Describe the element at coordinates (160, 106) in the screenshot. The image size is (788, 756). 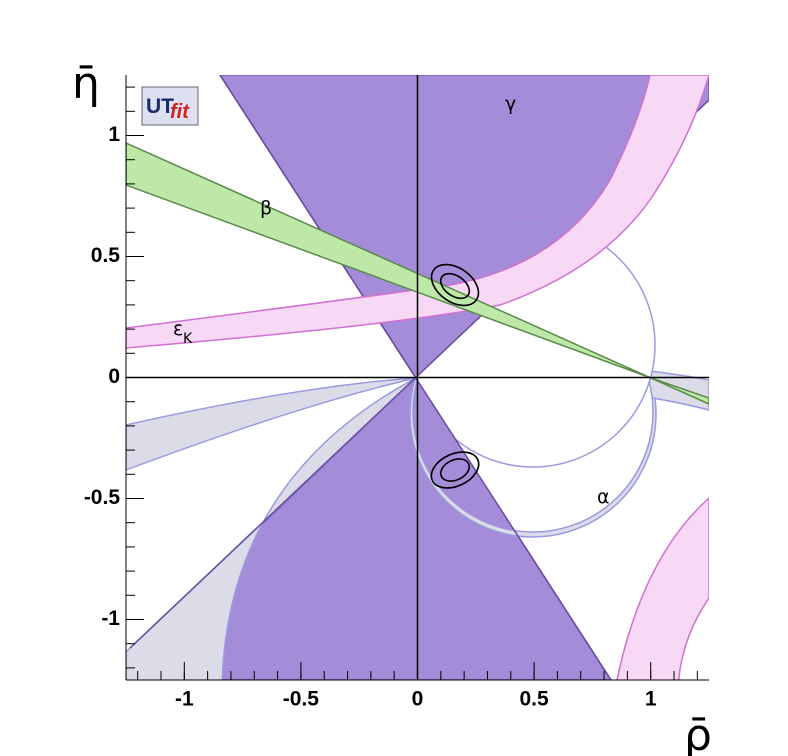
I see `logo-left: UT` at that location.